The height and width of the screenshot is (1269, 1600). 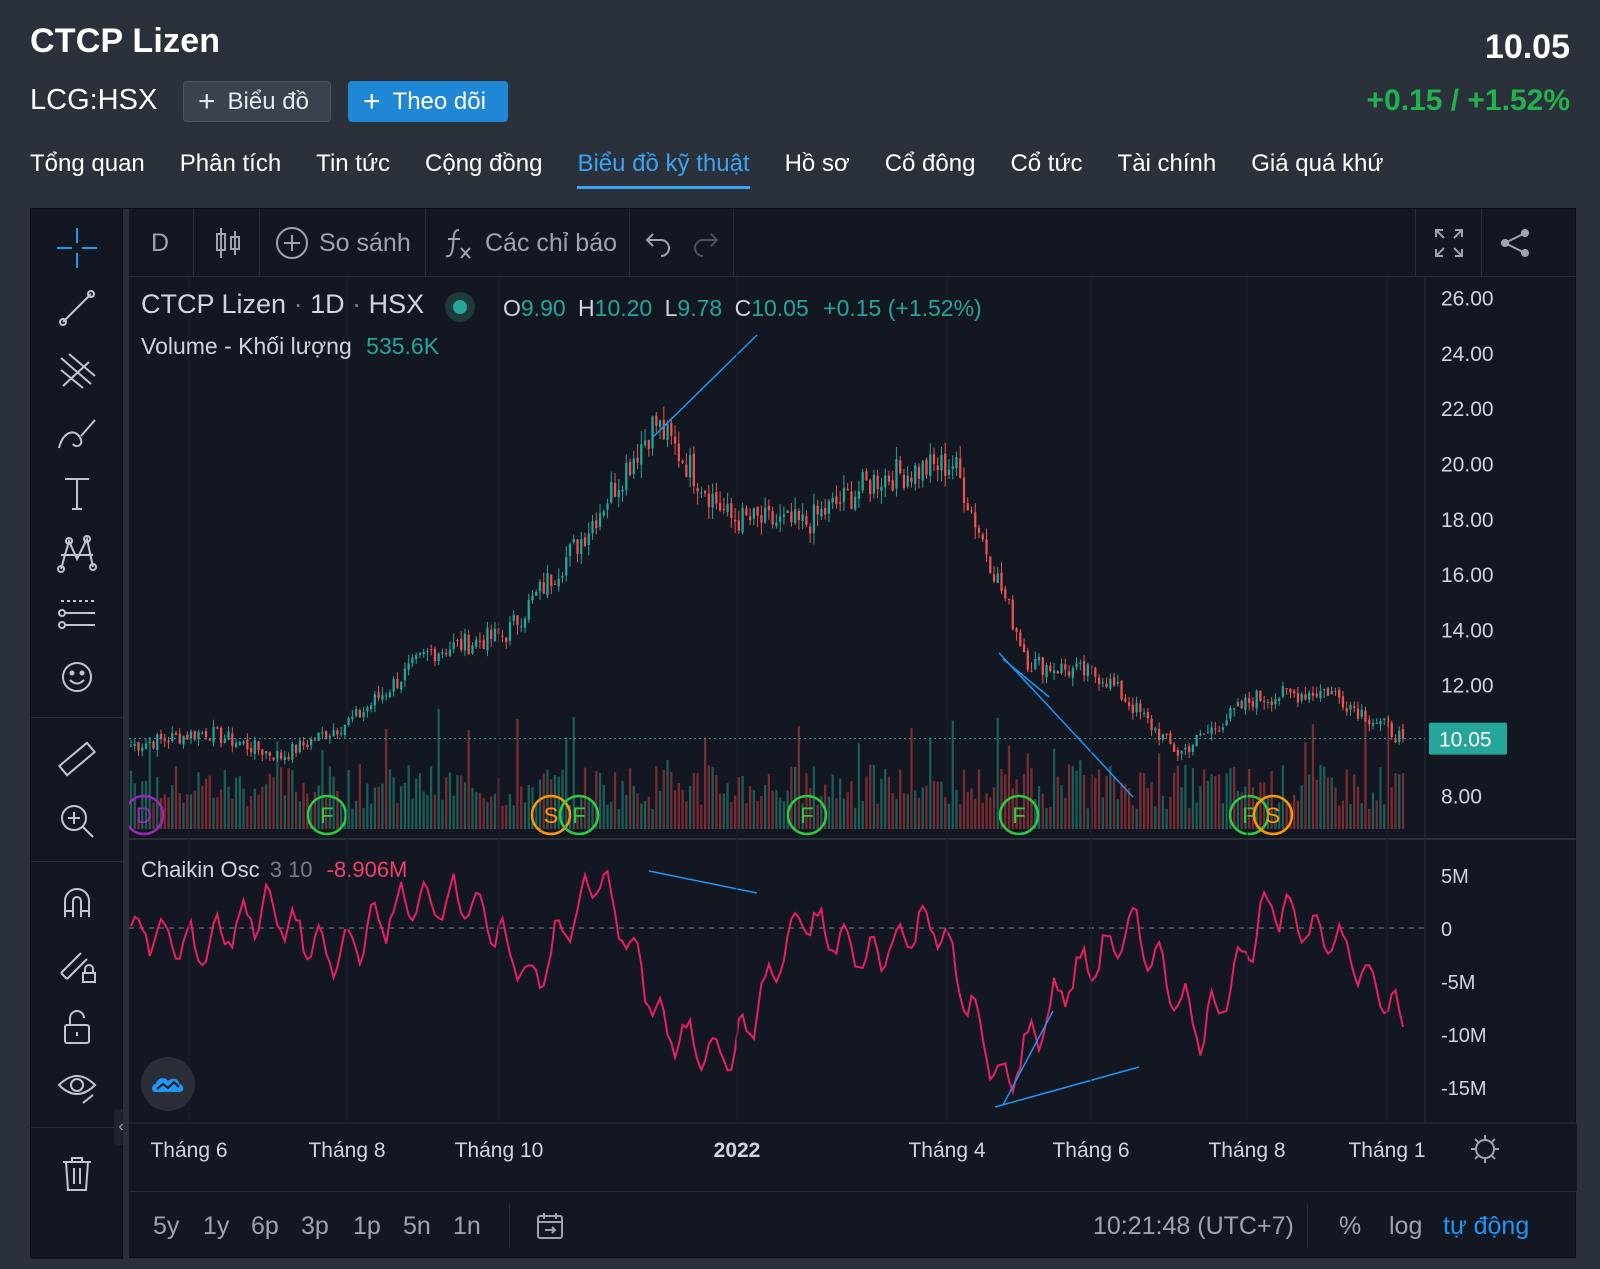 I want to click on calendar-icon, so click(x=550, y=1226).